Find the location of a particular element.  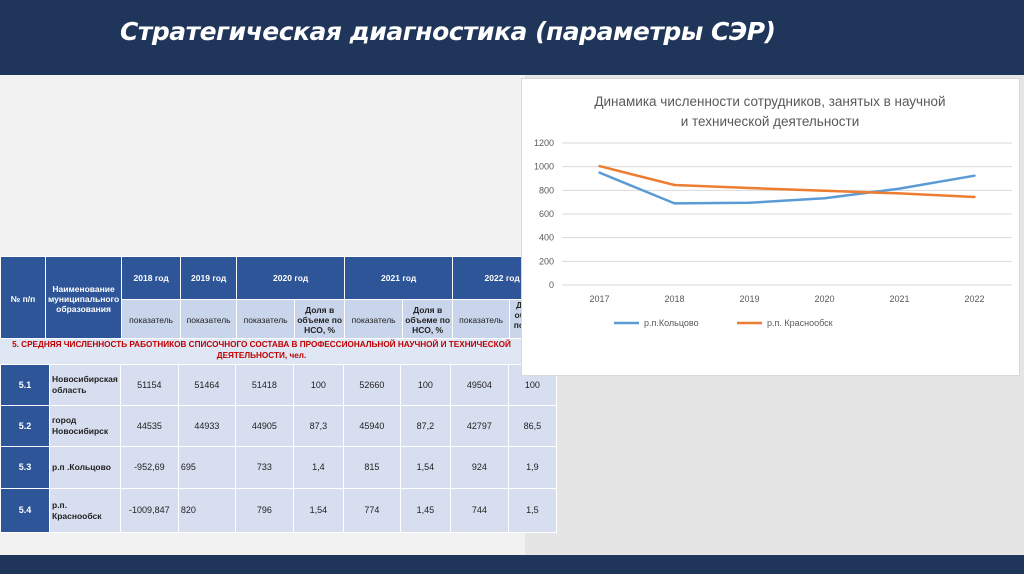

value-2020: 51418 is located at coordinates (264, 385).